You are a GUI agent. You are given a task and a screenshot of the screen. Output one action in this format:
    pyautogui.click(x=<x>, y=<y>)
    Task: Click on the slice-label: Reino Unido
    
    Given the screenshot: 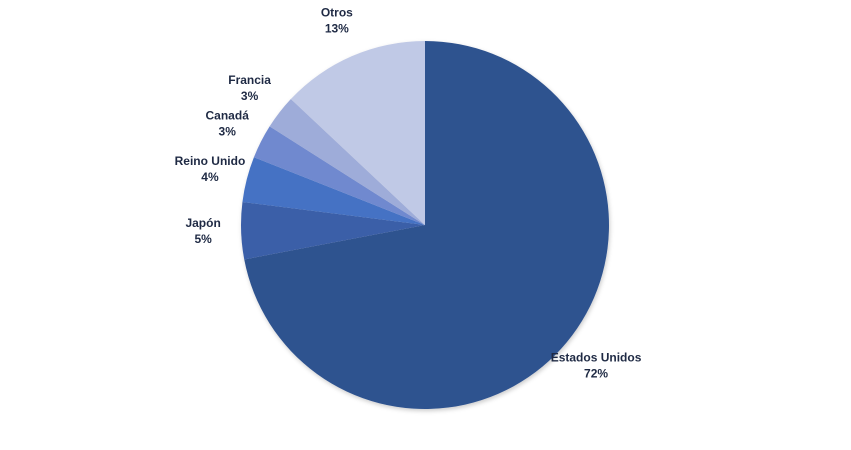 What is the action you would take?
    pyautogui.click(x=210, y=161)
    